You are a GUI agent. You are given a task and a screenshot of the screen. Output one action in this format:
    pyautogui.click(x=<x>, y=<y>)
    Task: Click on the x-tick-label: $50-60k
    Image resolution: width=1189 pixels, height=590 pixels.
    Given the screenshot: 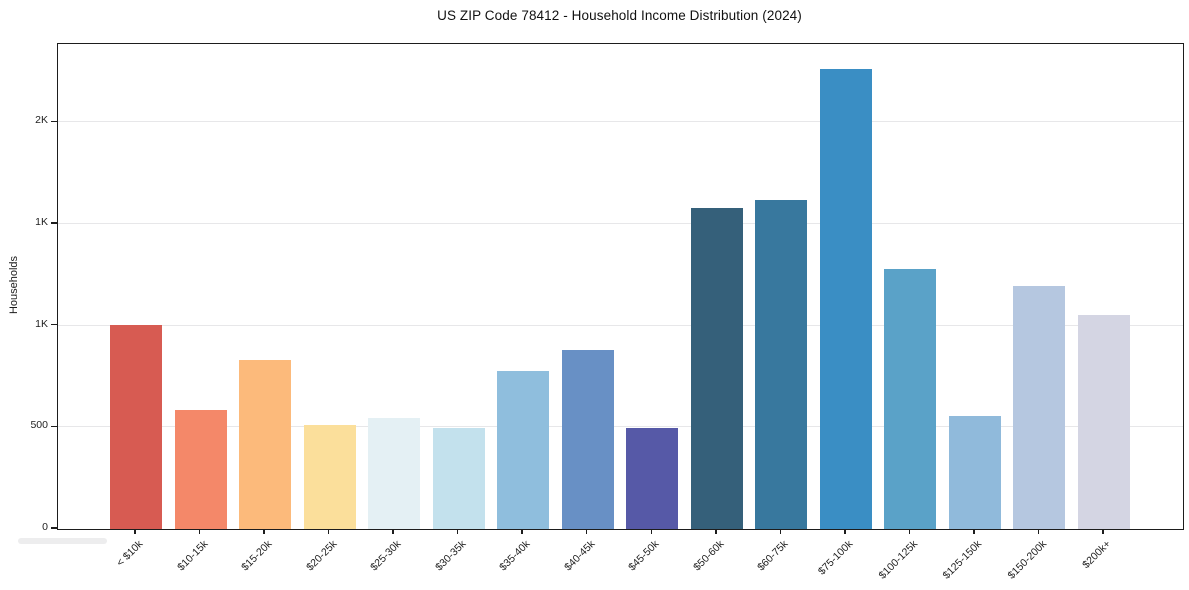 What is the action you would take?
    pyautogui.click(x=708, y=556)
    